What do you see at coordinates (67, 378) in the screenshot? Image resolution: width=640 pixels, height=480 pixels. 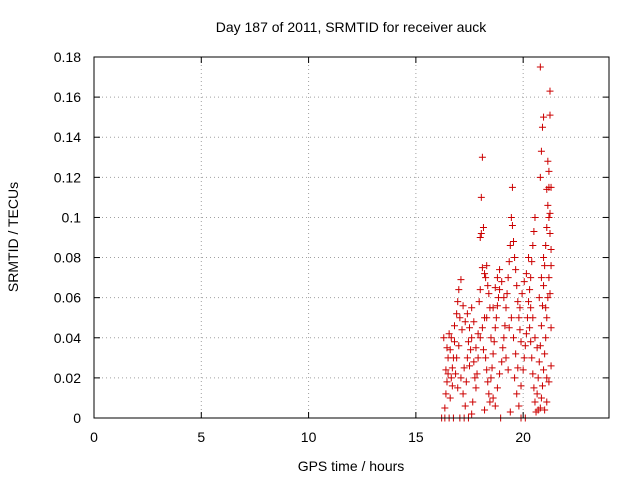 I see `y-tick-label: 0.02` at bounding box center [67, 378].